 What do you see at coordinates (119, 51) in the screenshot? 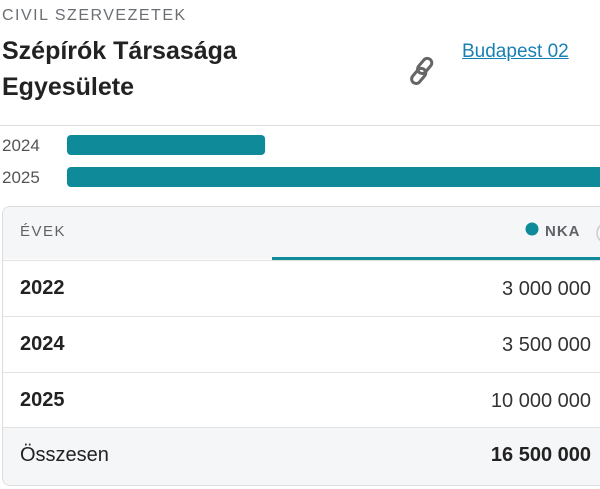
I see `title: Szépírók Társasága` at bounding box center [119, 51].